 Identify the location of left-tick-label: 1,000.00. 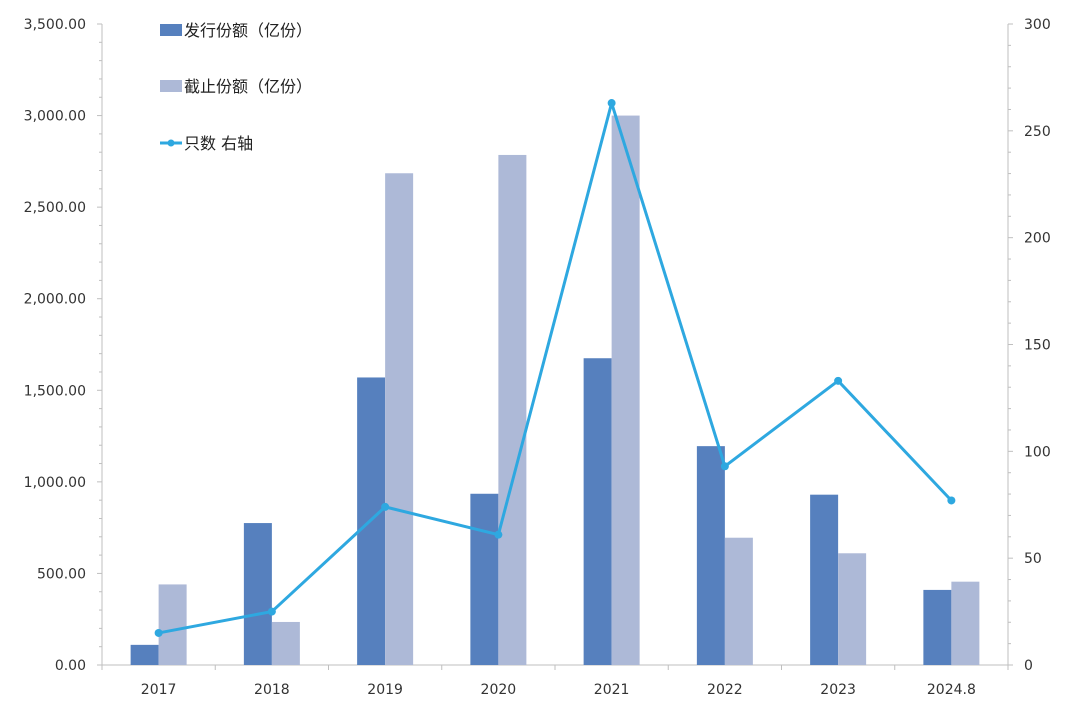
(55, 483).